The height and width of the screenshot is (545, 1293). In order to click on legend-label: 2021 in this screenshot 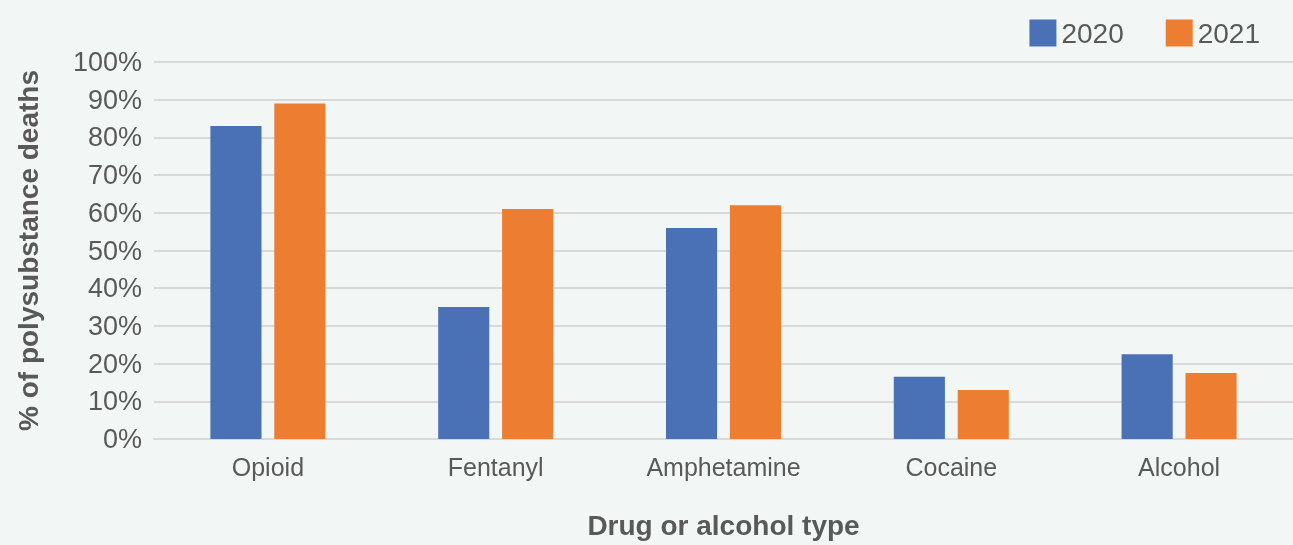, I will do `click(1229, 33)`.